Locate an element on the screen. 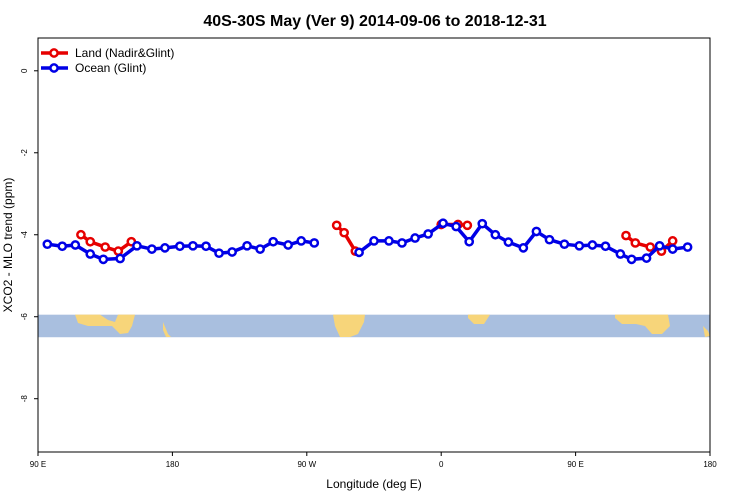 The width and height of the screenshot is (750, 500). y-tick-label-3: -6 is located at coordinates (24, 317).